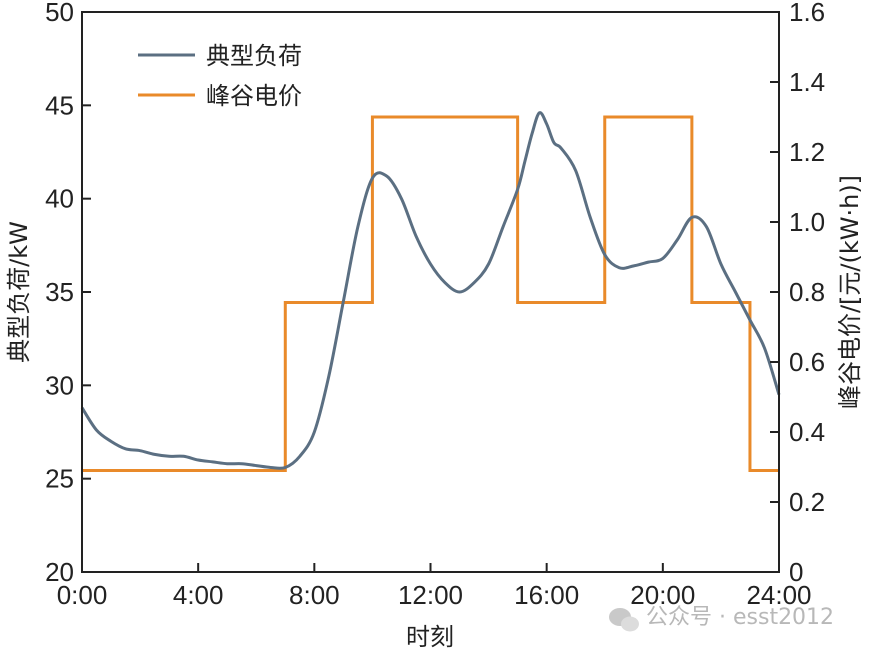 Image resolution: width=873 pixels, height=651 pixels. Describe the element at coordinates (59, 13) in the screenshot. I see `left-y-tick-label: 50` at that location.